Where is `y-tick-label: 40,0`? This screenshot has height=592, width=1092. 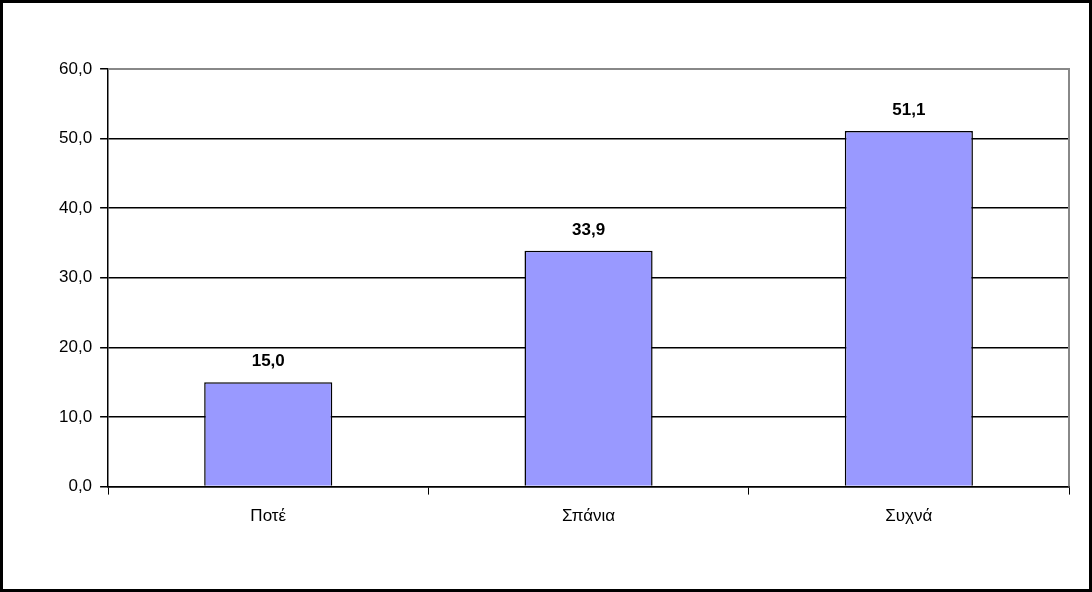 y-tick-label: 40,0 is located at coordinates (75, 207).